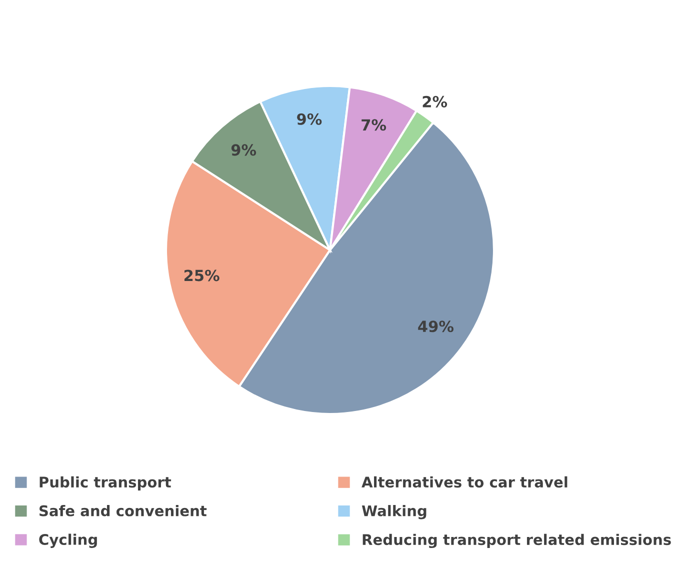 This screenshot has height=564, width=686. I want to click on legend-label: Safe and convenient, so click(123, 510).